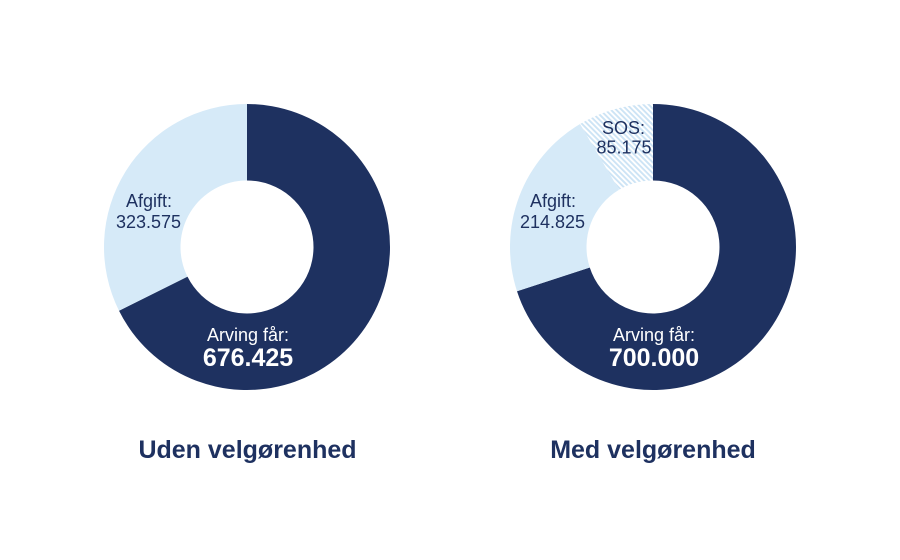 This screenshot has width=900, height=560. Describe the element at coordinates (623, 148) in the screenshot. I see `svg-text: 85.175` at that location.